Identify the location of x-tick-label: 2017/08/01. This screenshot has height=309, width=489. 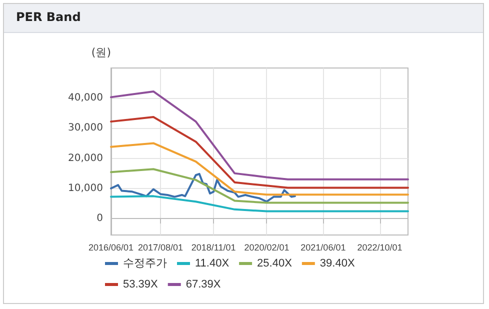
(161, 247).